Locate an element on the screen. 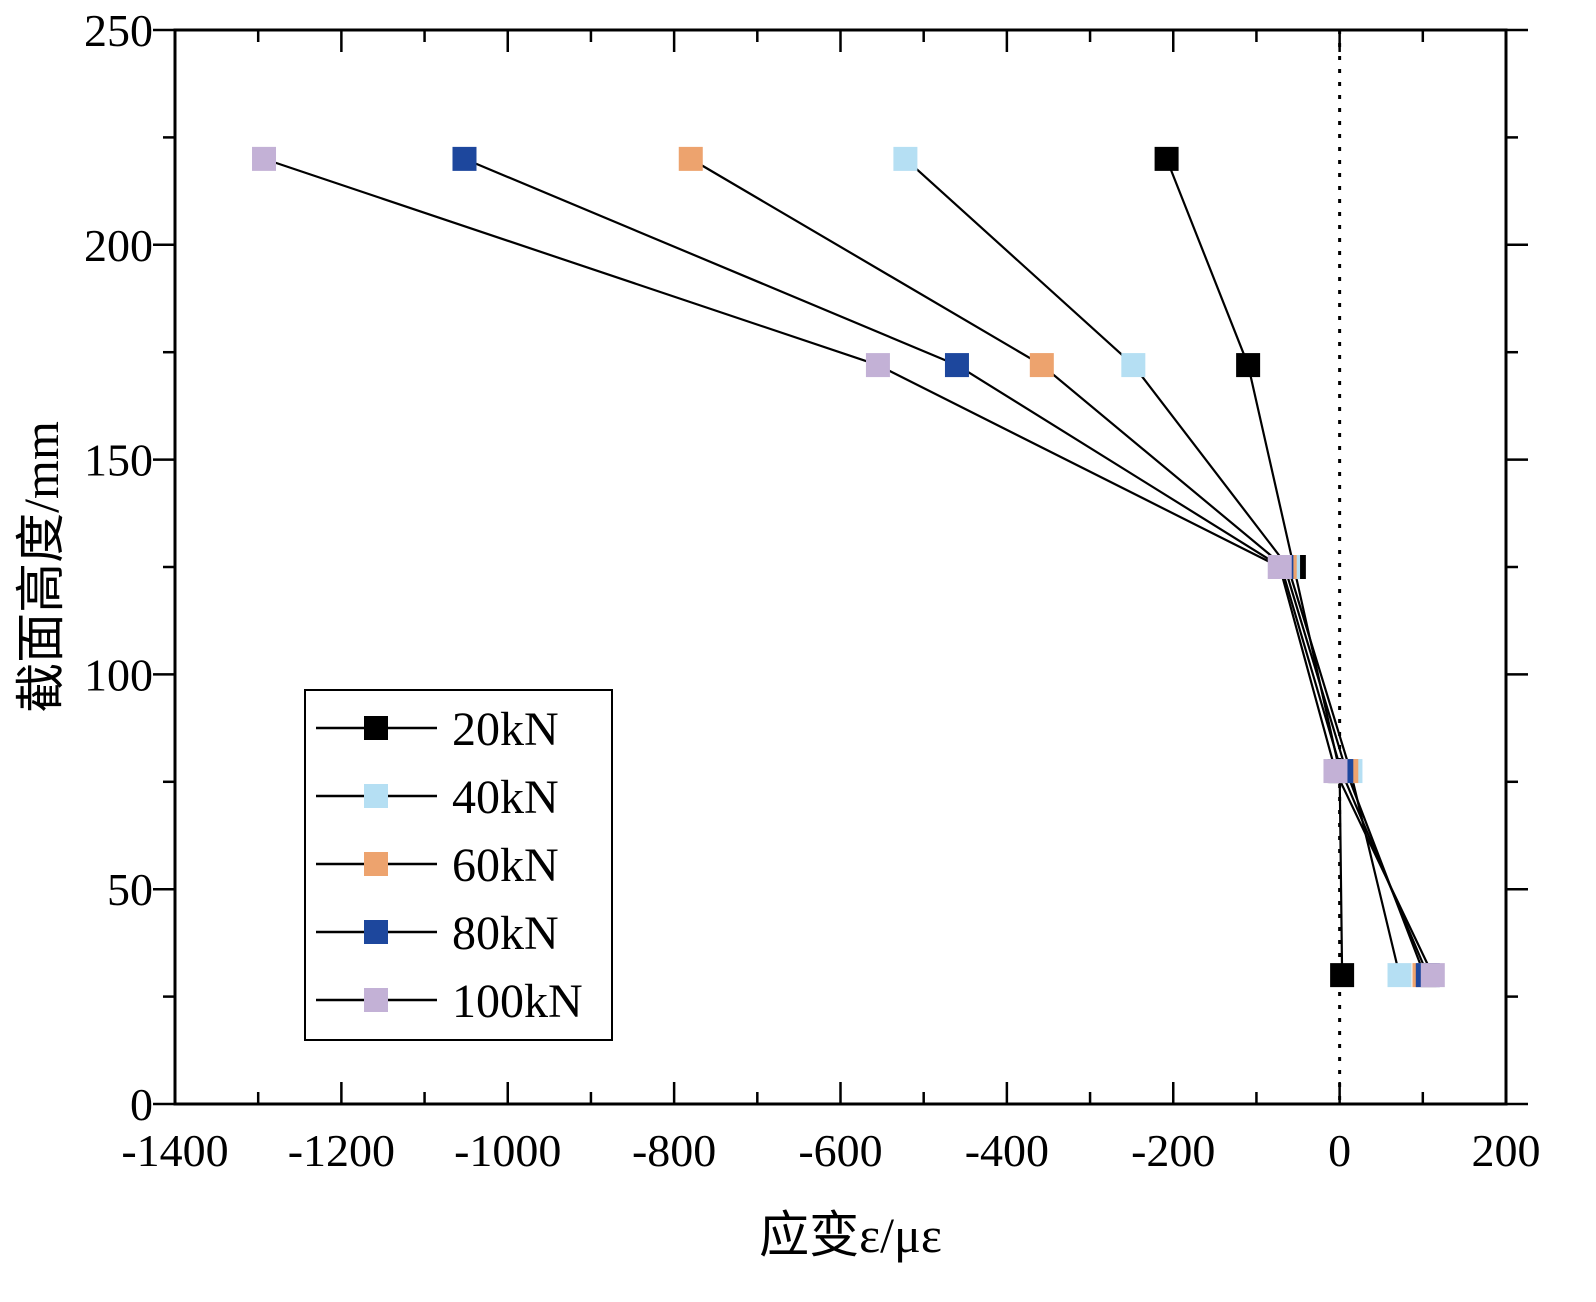 Image resolution: width=1596 pixels, height=1302 pixels. y-tick-label: 0 is located at coordinates (141, 1104).